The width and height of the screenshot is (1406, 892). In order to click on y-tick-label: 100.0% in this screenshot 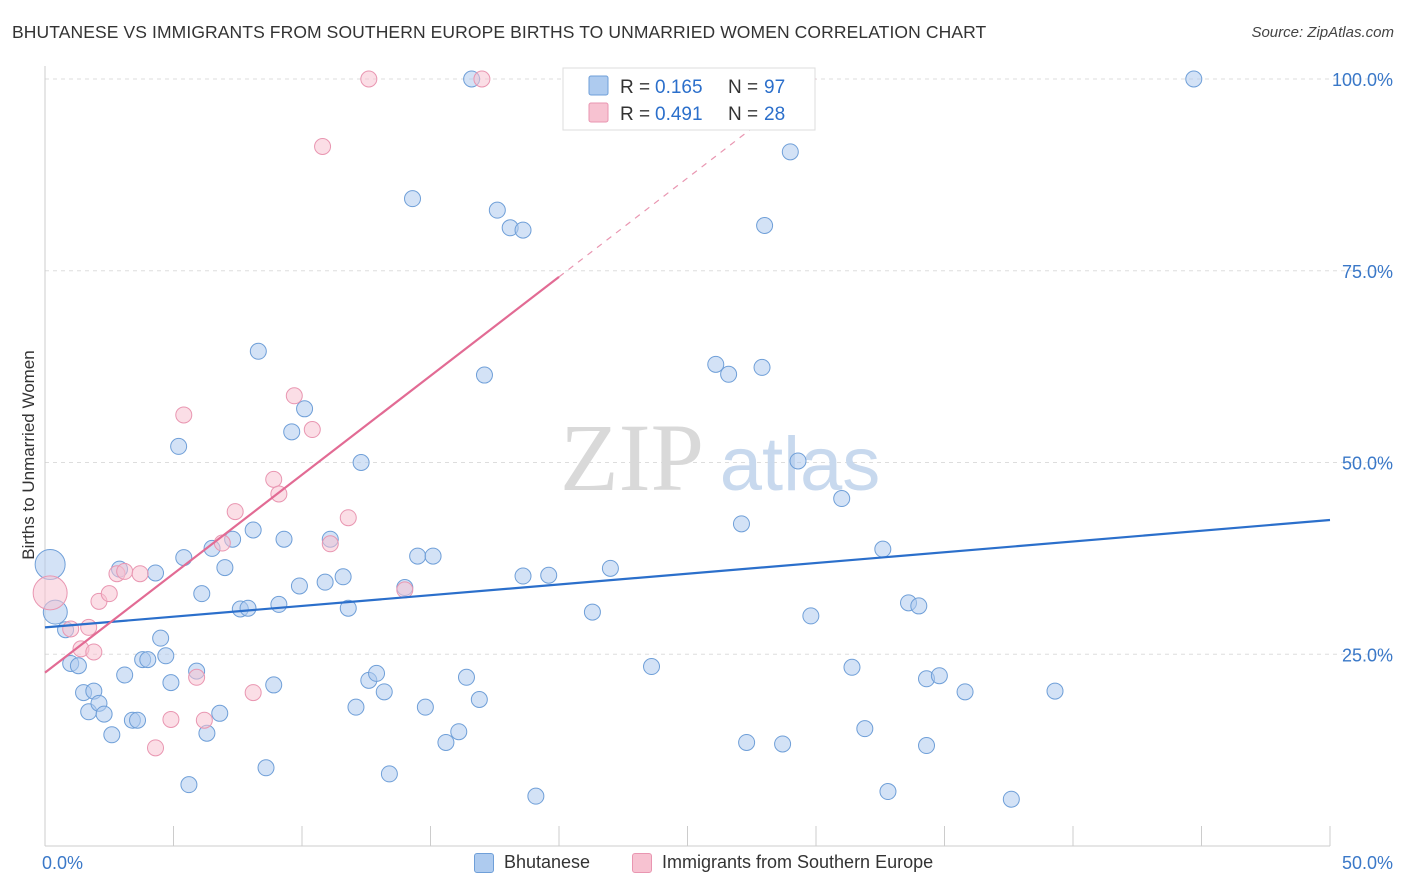, I will do `click(1362, 80)`.